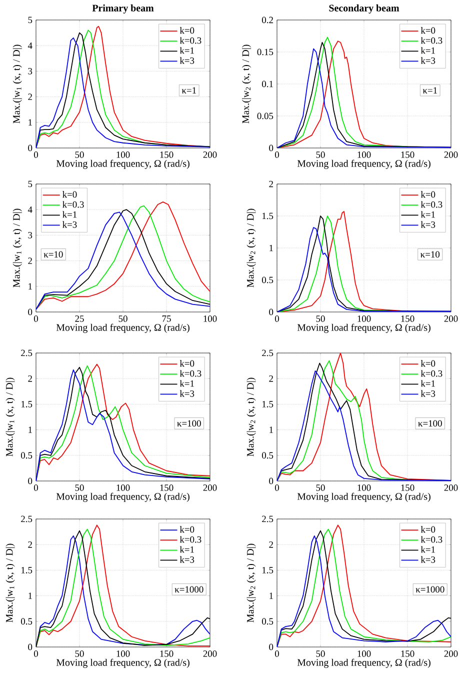 This screenshot has width=463, height=675. Describe the element at coordinates (430, 423) in the screenshot. I see `annotation: κ=100` at that location.